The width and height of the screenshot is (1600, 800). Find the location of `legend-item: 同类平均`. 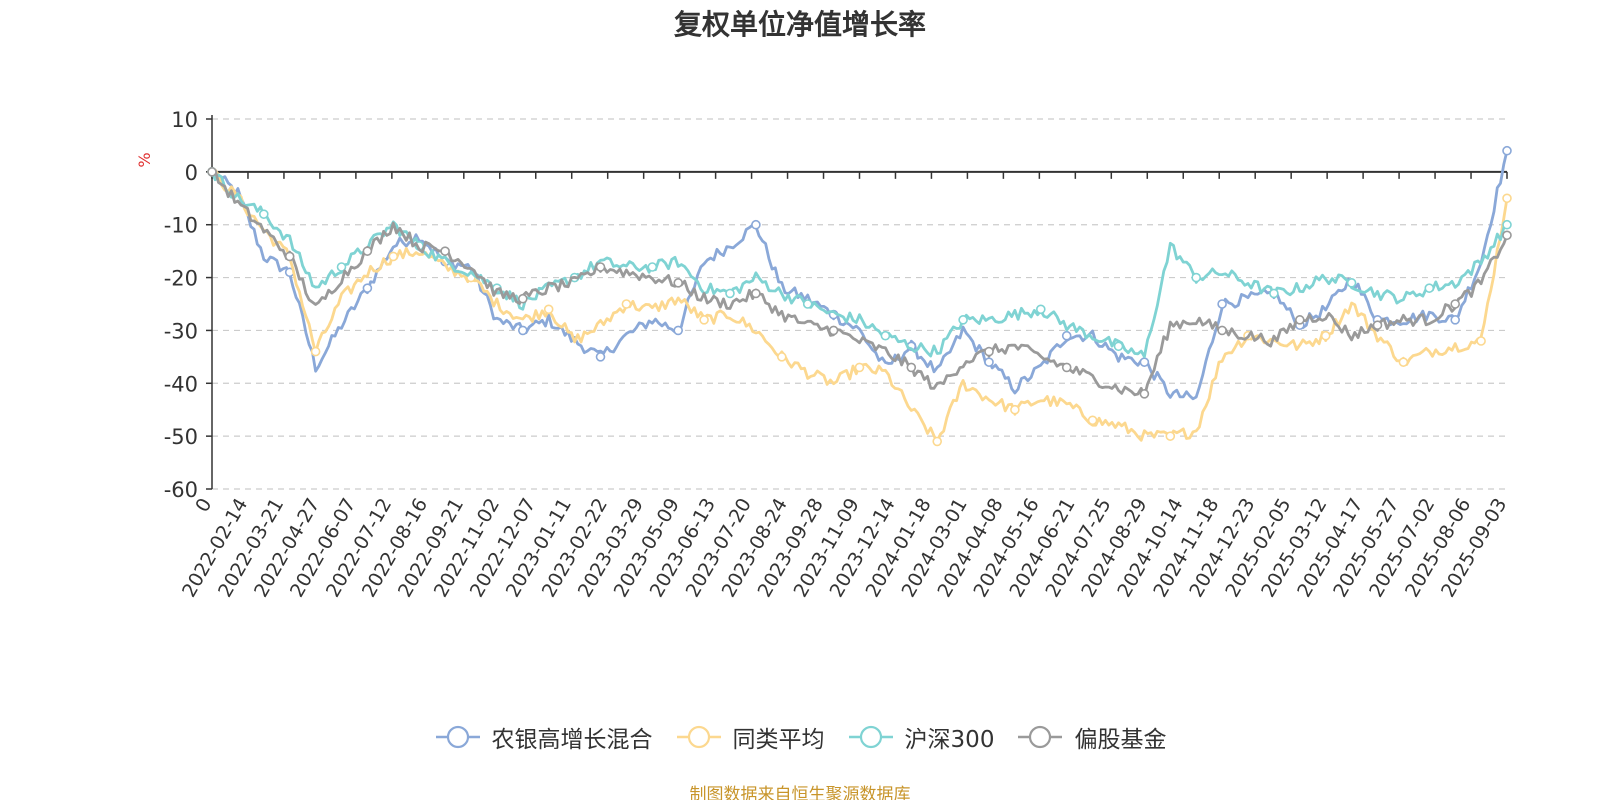

legend-item: 同类平均 is located at coordinates (750, 737).